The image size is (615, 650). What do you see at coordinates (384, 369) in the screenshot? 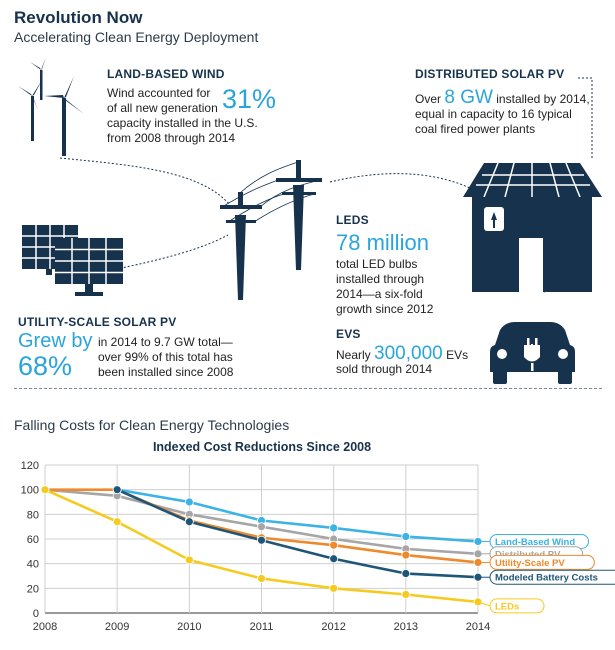
I see `evs-line2: sold through 2014` at bounding box center [384, 369].